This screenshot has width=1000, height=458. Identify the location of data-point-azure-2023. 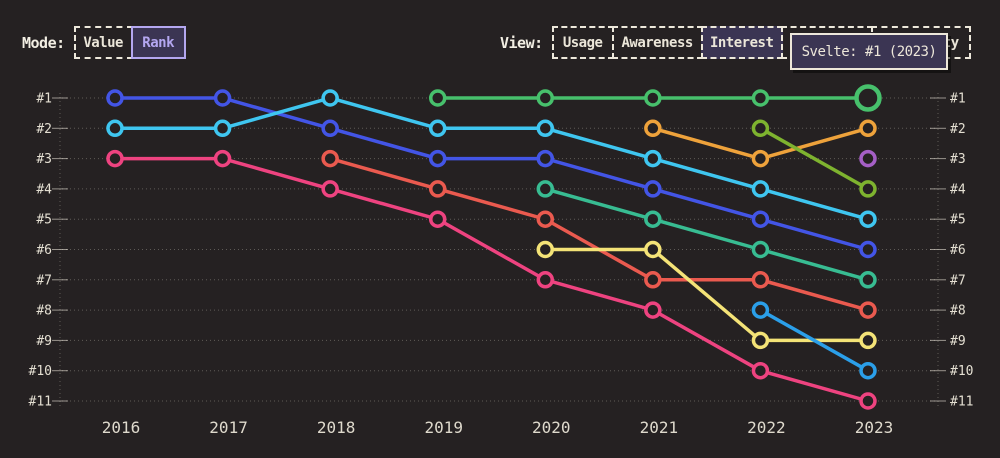
(868, 370).